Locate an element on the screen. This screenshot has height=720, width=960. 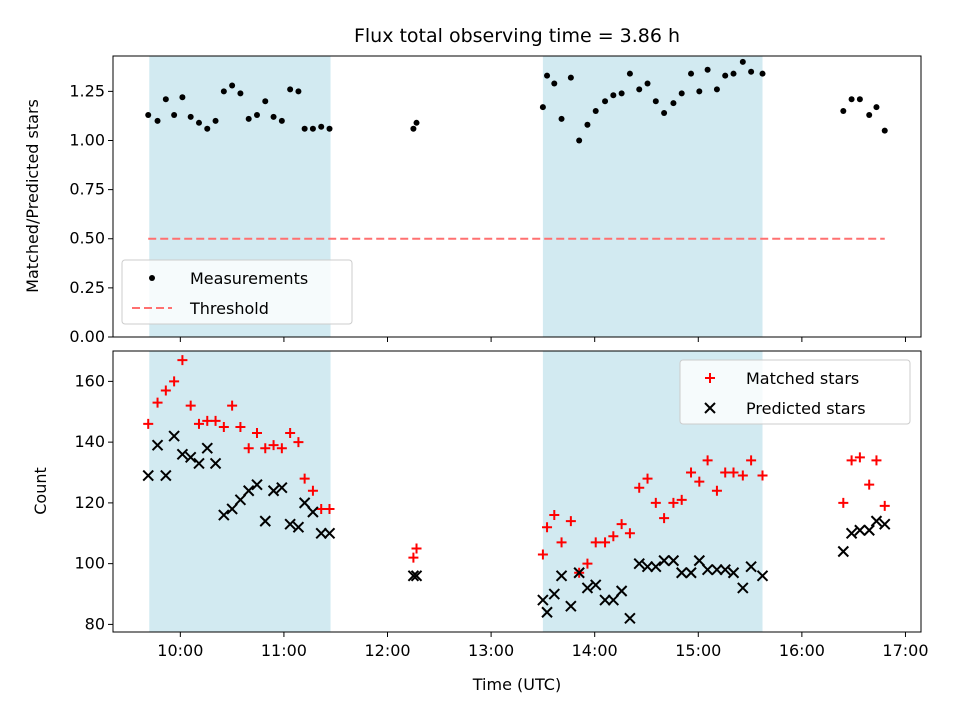
y-tick-label: 0.00 is located at coordinates (87, 336).